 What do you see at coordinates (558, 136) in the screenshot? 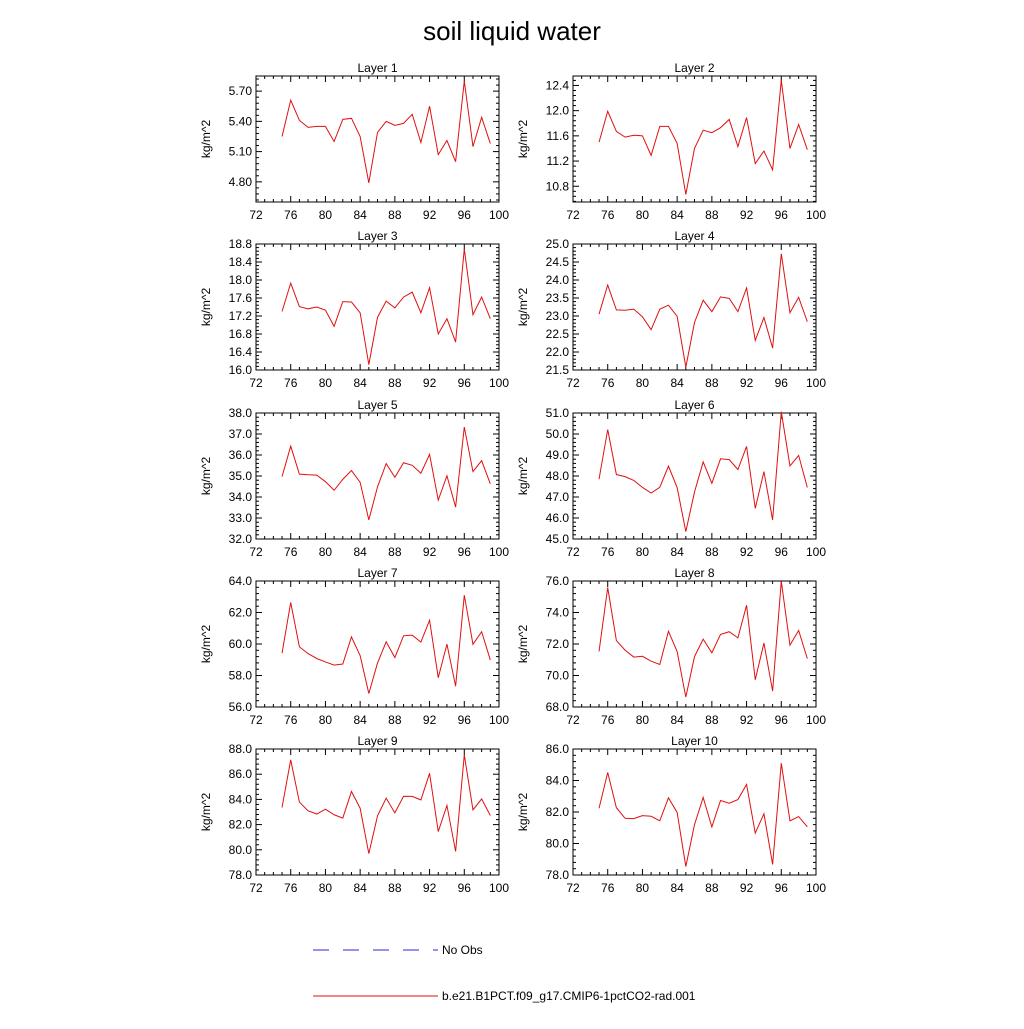
I see `y-tick-label: 11.6` at bounding box center [558, 136].